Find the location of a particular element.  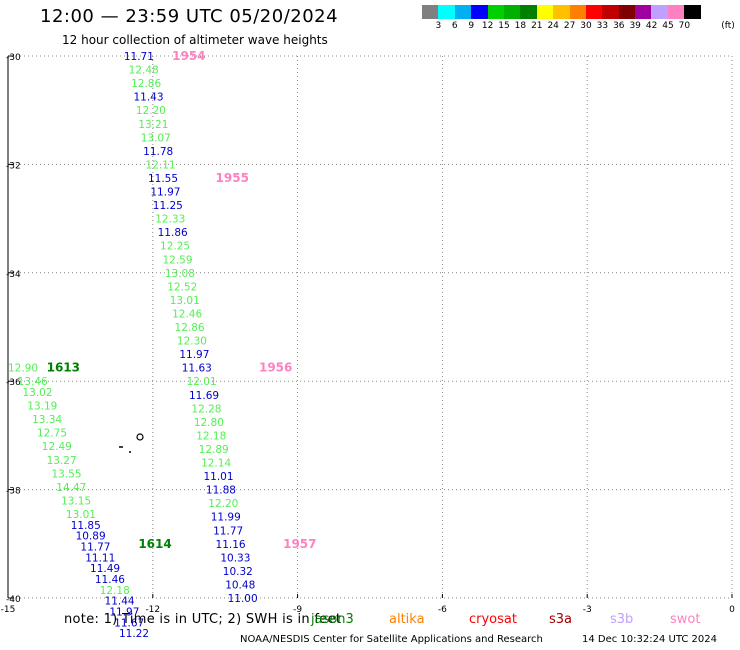

legend-label: 70 is located at coordinates (684, 26).